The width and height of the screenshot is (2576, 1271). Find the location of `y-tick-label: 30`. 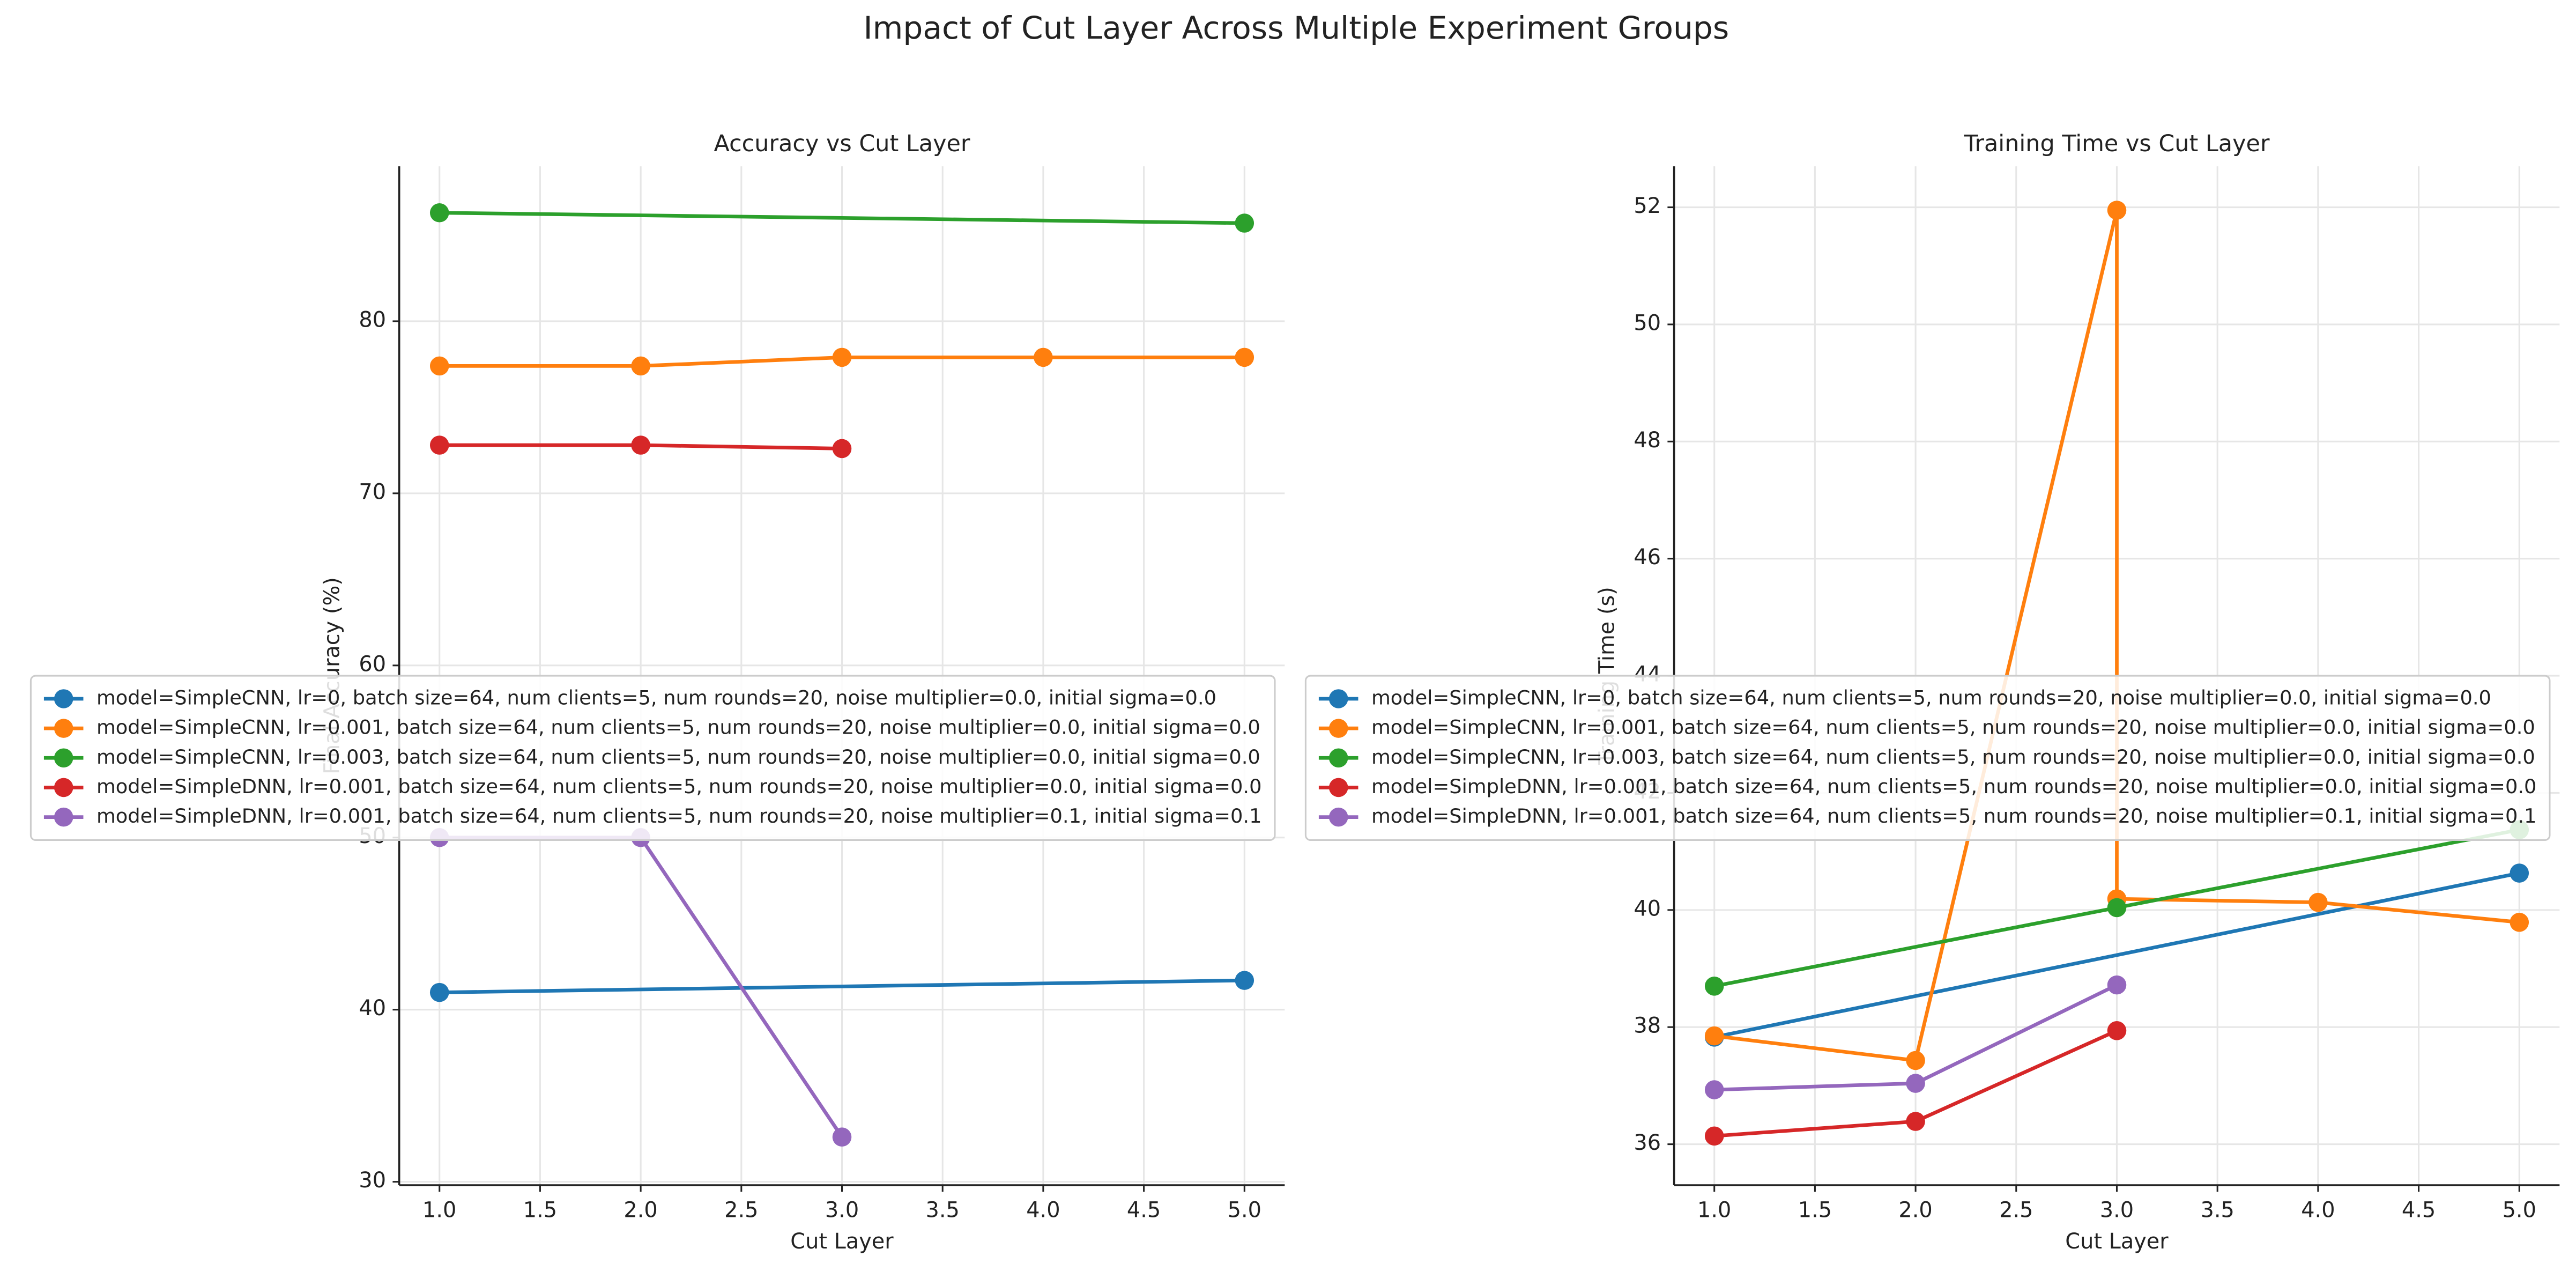

y-tick-label: 30 is located at coordinates (372, 1181).